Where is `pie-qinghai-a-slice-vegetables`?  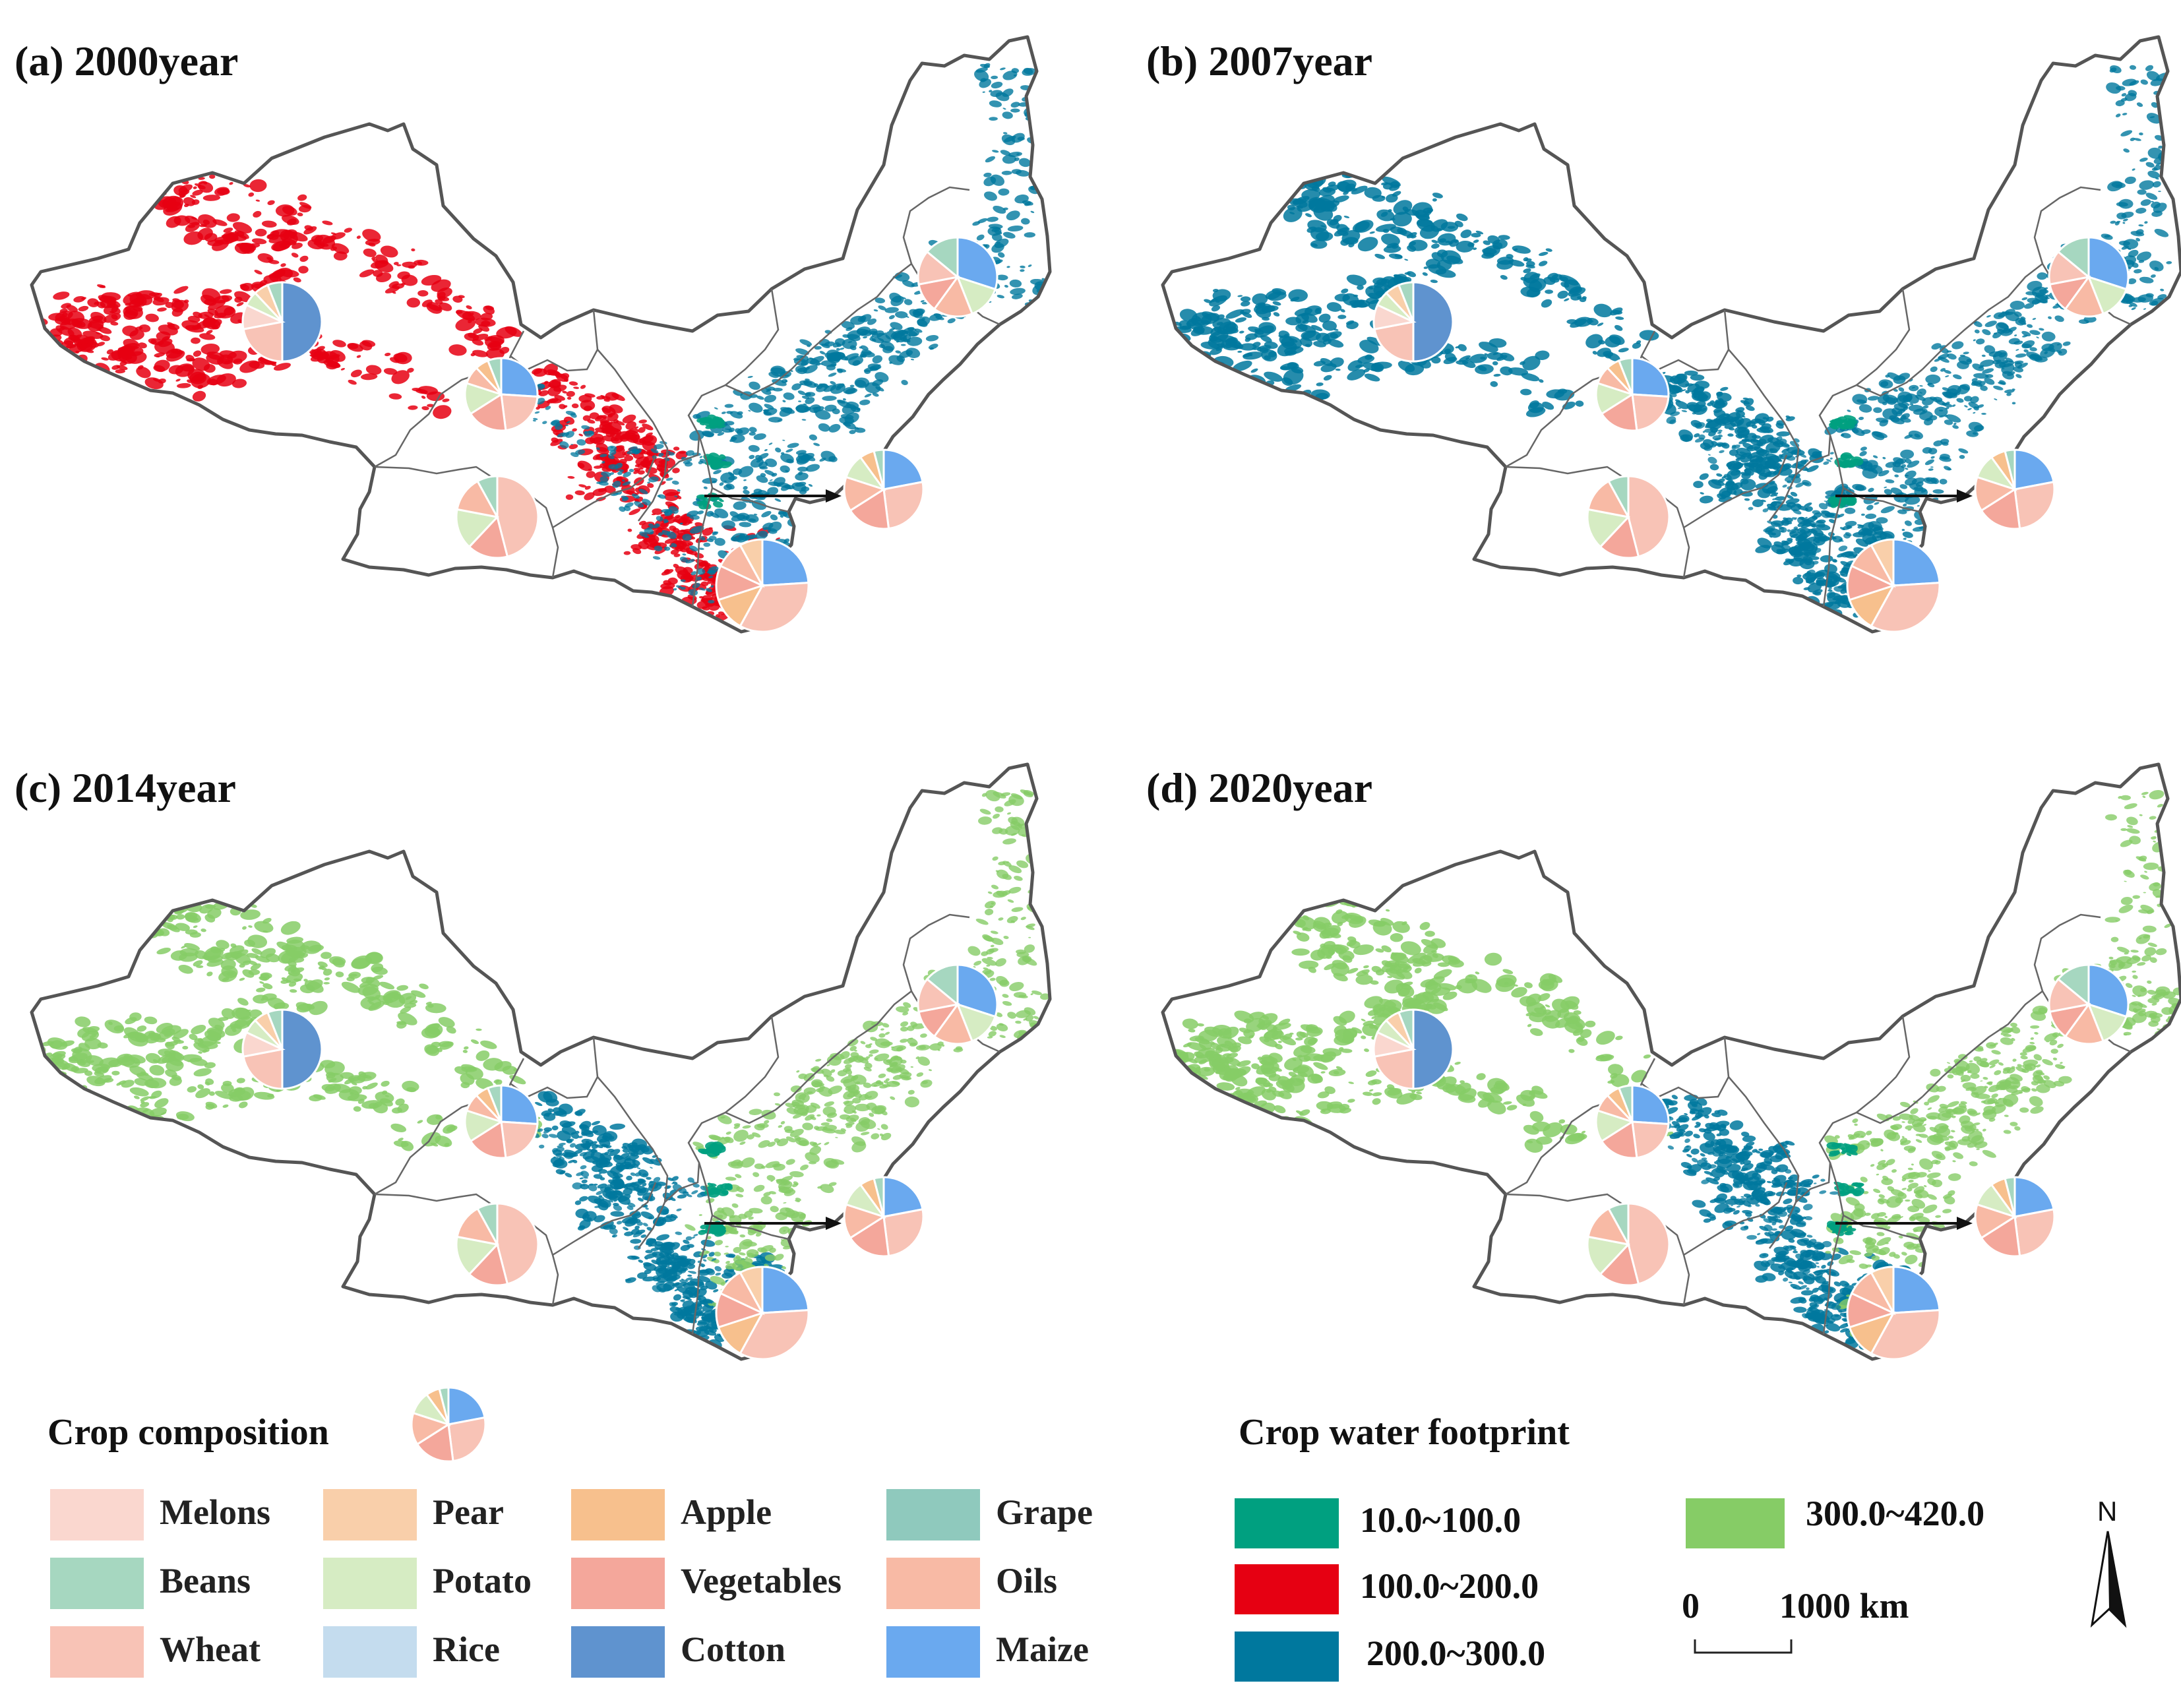 pie-qinghai-a-slice-vegetables is located at coordinates (488, 536).